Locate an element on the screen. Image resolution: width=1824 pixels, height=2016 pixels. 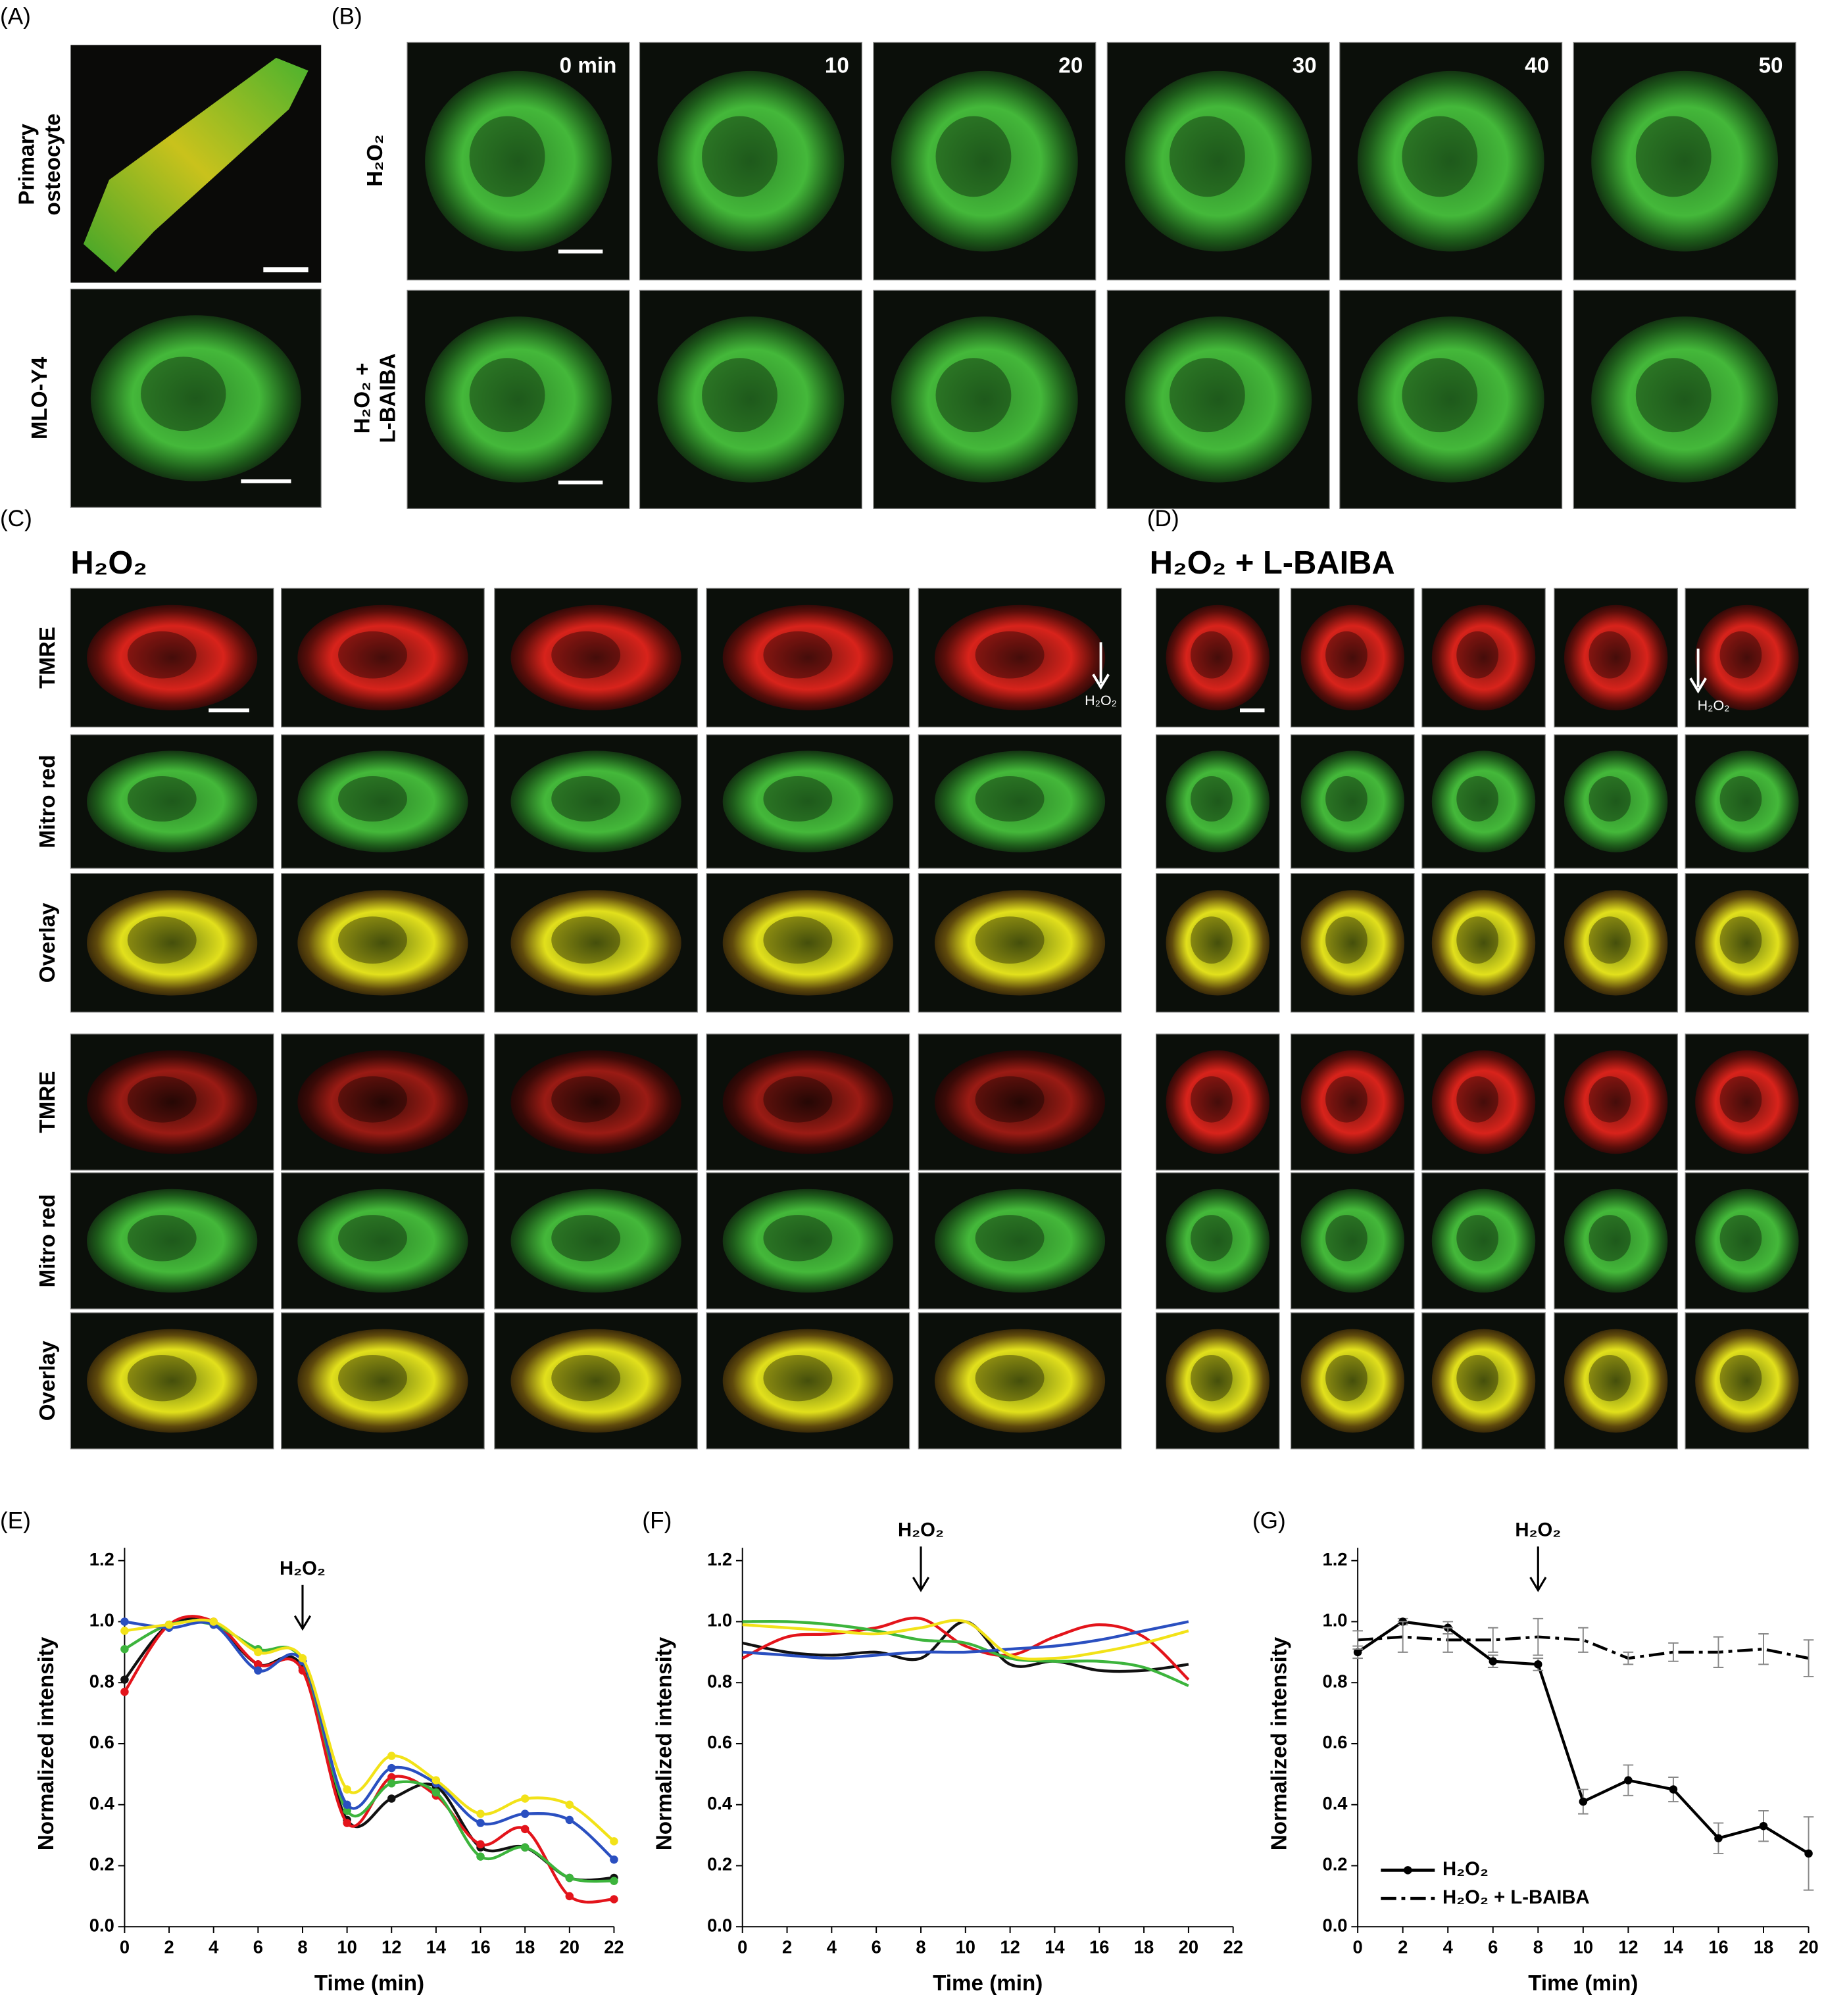
y-tick-label: 0.0 is located at coordinates (101, 1925).